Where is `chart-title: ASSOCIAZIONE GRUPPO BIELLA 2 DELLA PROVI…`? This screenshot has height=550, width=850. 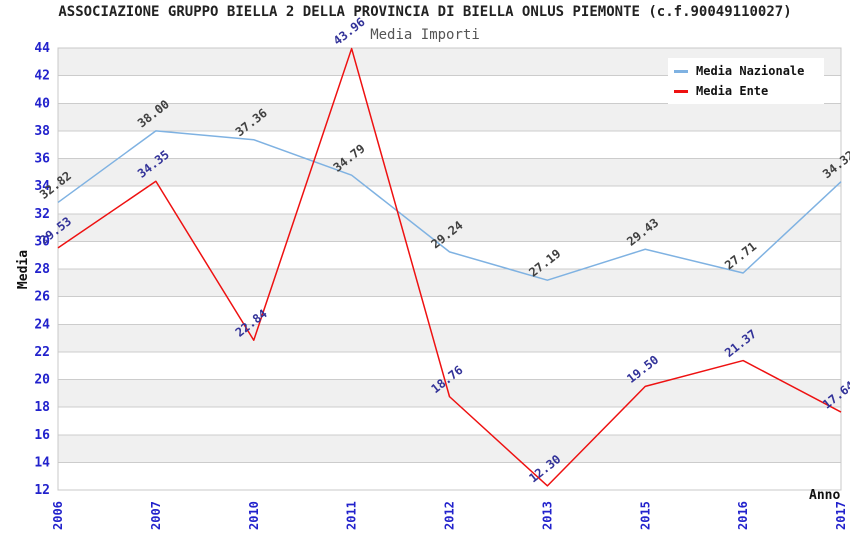
chart-title: ASSOCIAZIONE GRUPPO BIELLA 2 DELLA PROVI… is located at coordinates (425, 12).